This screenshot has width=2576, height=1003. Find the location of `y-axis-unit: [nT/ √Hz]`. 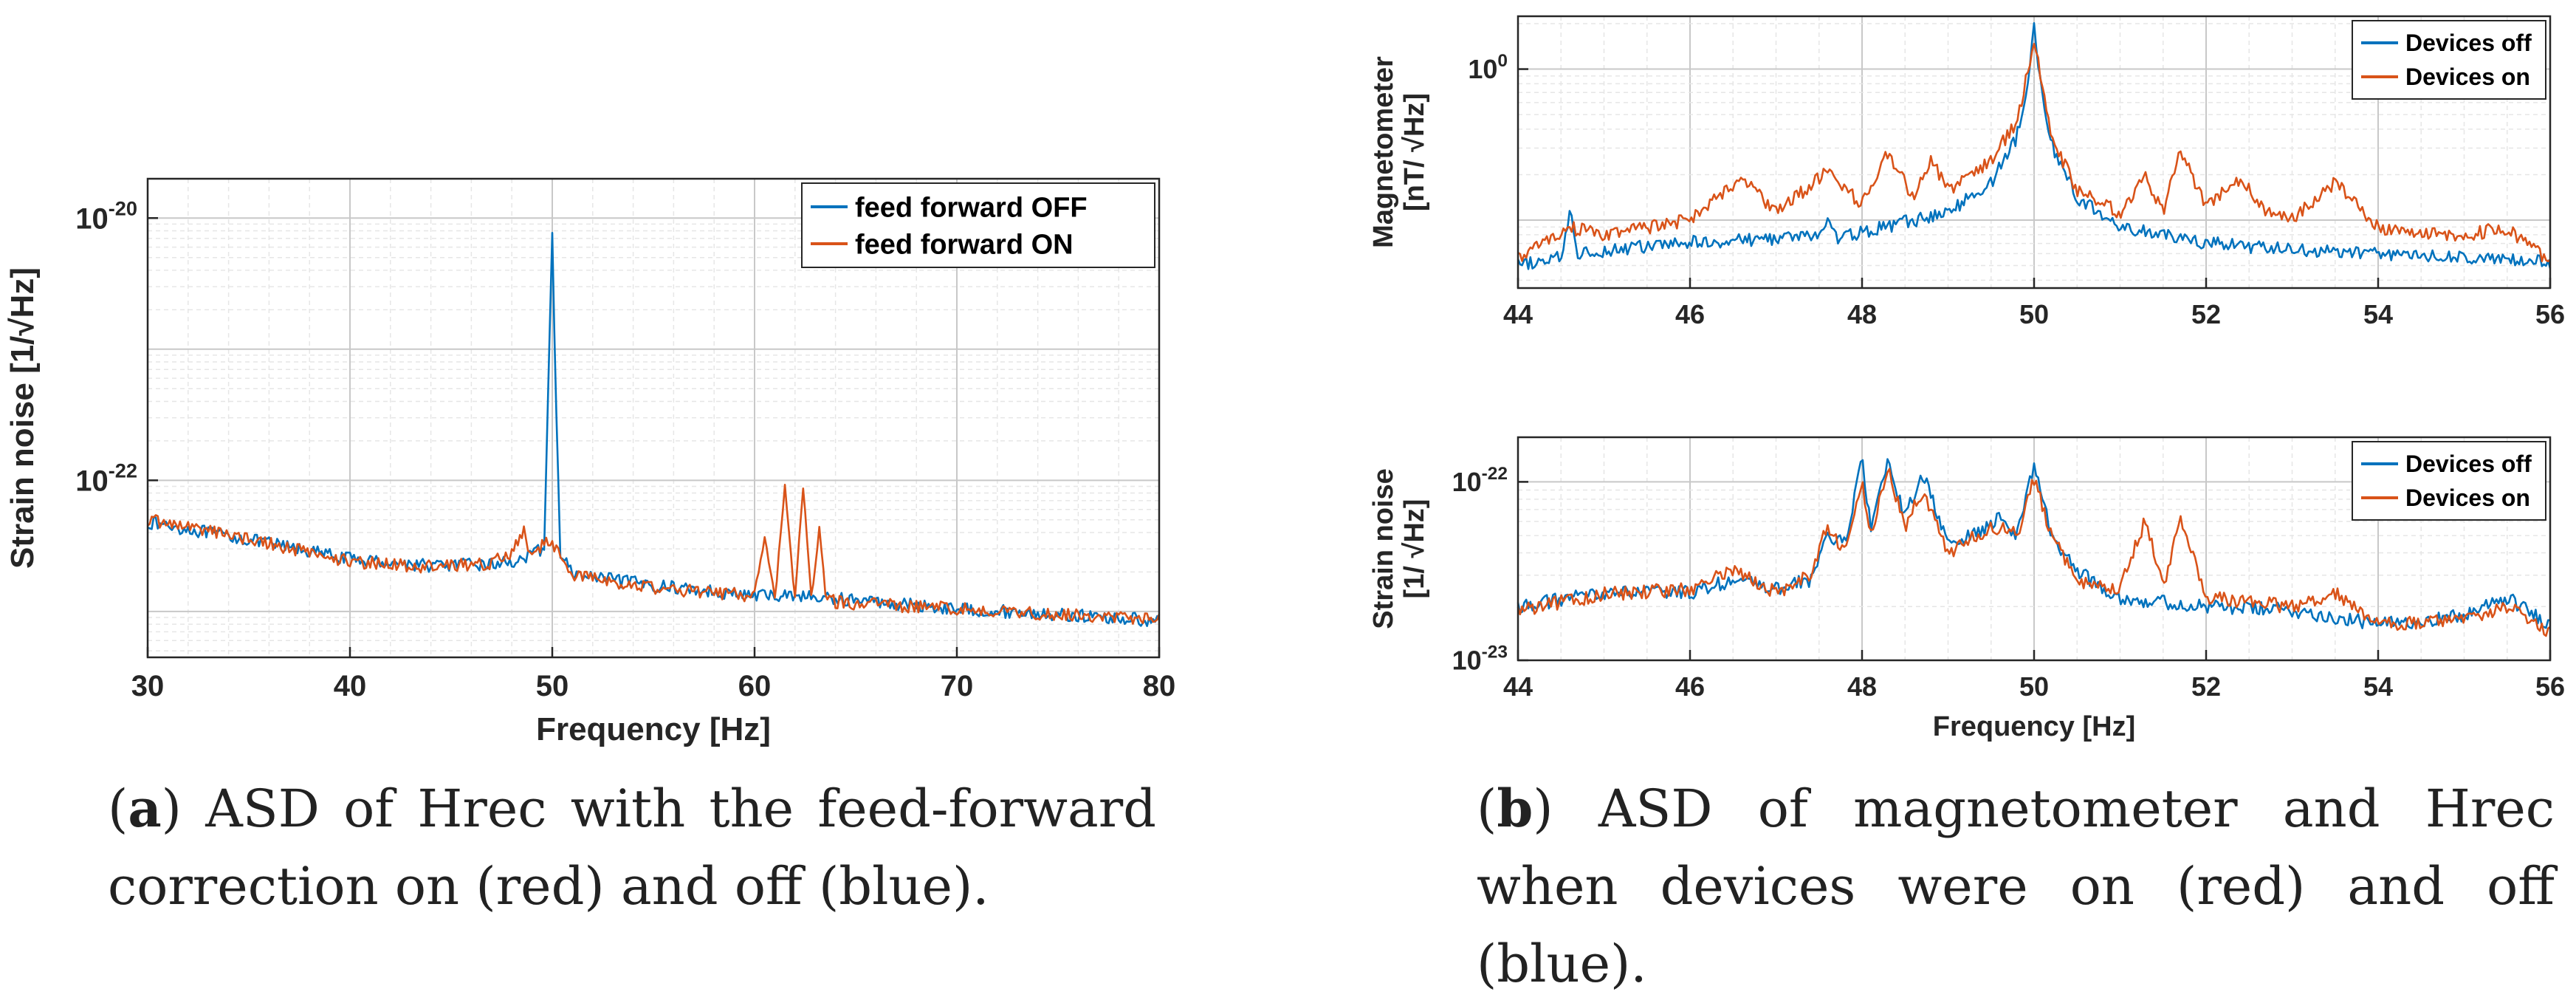

y-axis-unit: [nT/ √Hz] is located at coordinates (1414, 152).